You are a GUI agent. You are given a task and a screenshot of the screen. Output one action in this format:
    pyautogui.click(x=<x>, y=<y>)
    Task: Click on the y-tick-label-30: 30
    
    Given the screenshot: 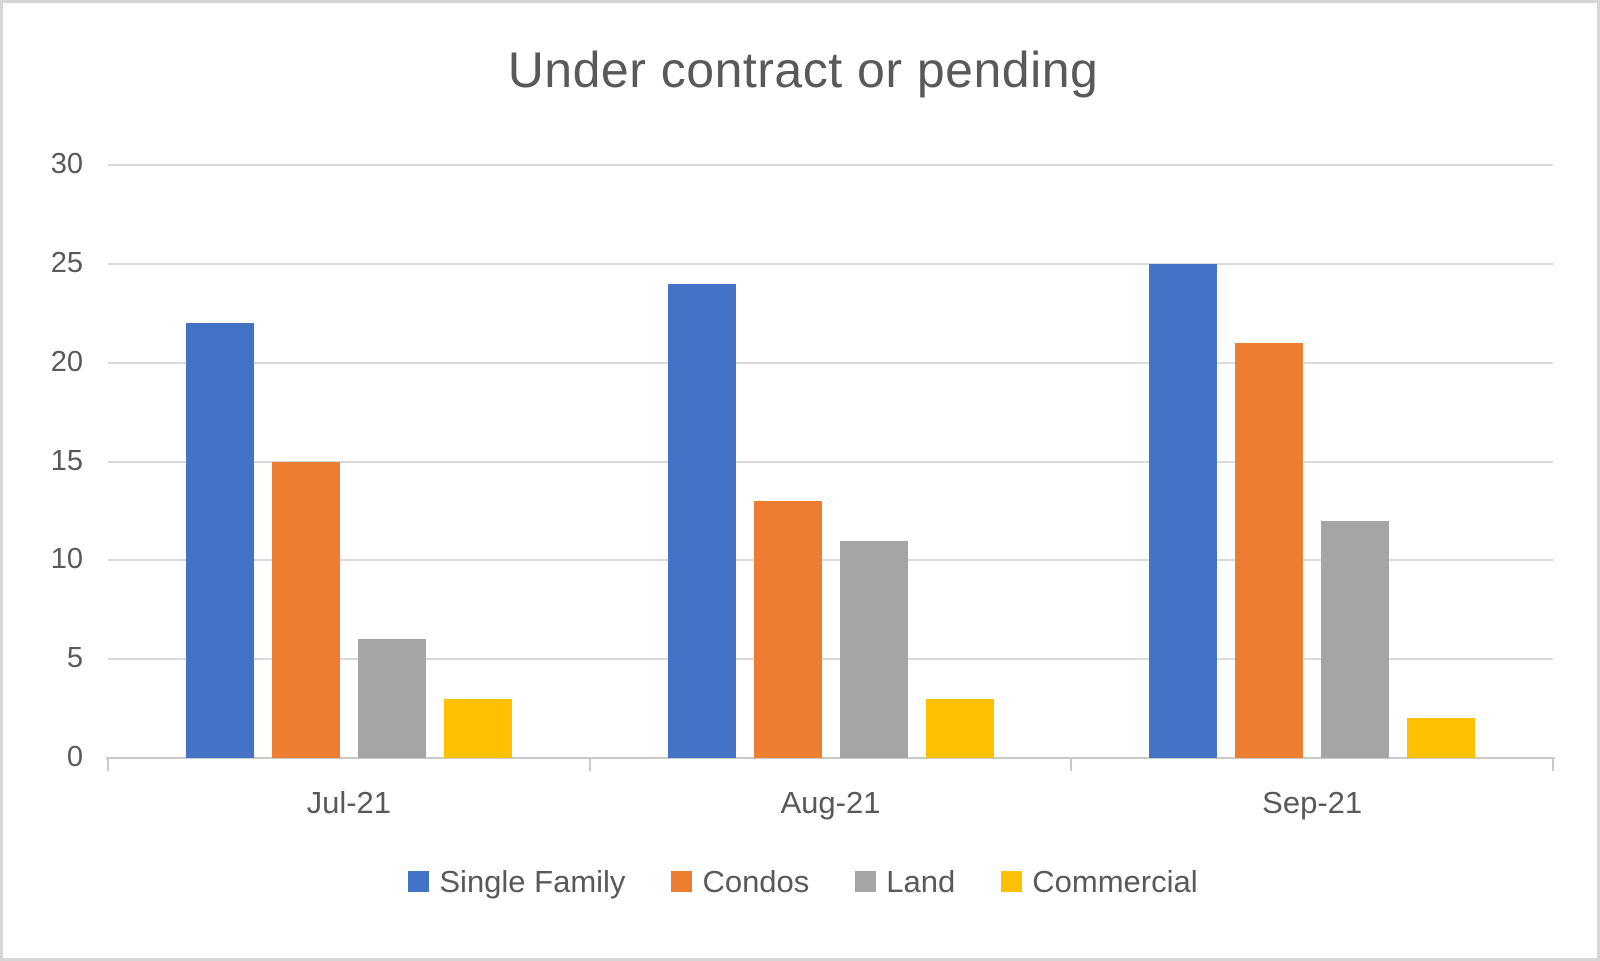 What is the action you would take?
    pyautogui.click(x=66, y=164)
    